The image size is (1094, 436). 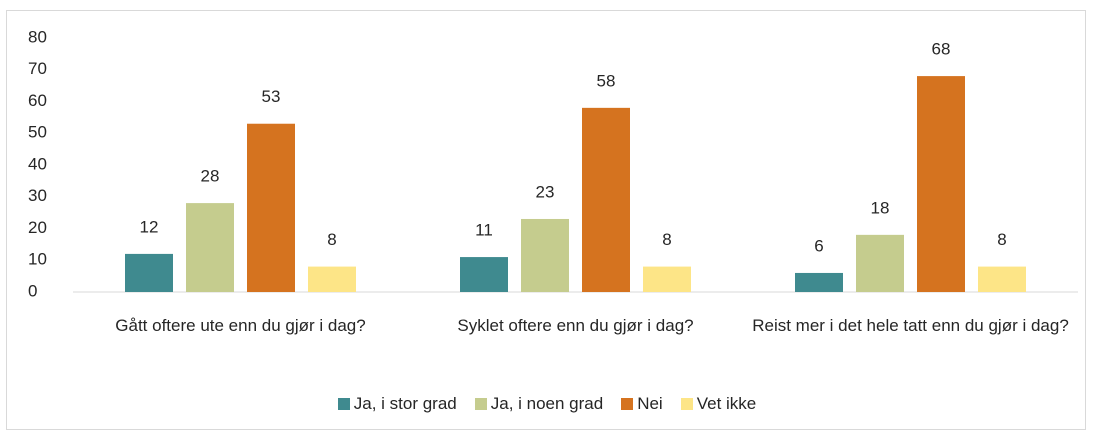 I want to click on y-tick-label: 60, so click(x=37, y=100).